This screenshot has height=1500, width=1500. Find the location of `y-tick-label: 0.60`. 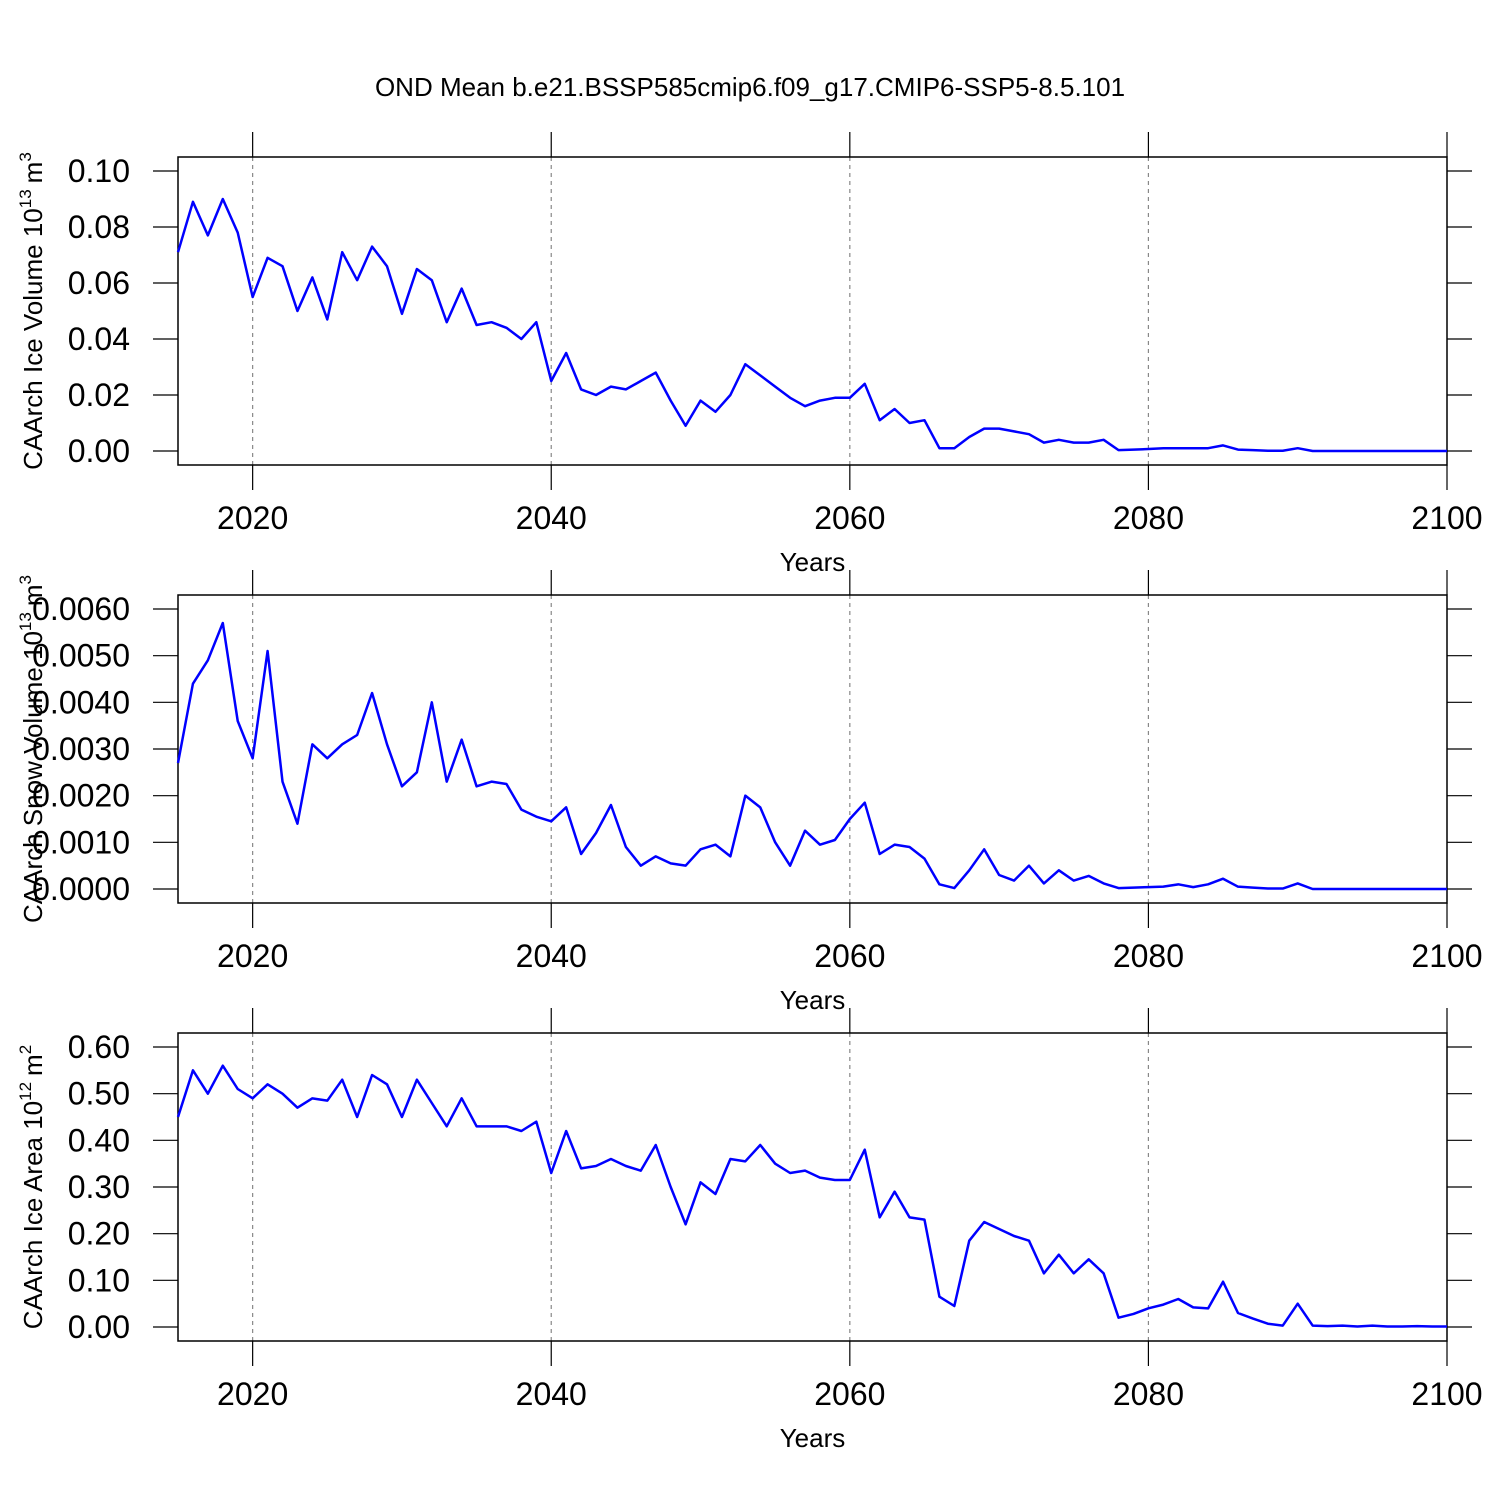

y-tick-label: 0.60 is located at coordinates (99, 1047).